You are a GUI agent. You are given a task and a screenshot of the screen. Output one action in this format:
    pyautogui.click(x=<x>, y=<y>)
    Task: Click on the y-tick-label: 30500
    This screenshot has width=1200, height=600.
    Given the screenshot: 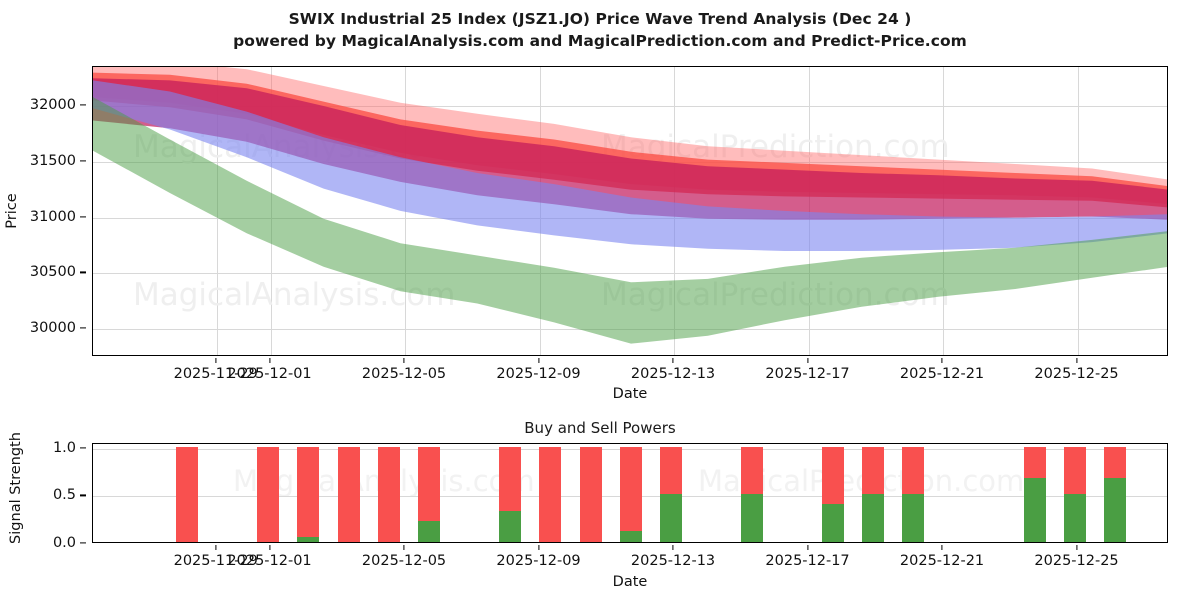 What is the action you would take?
    pyautogui.click(x=52, y=272)
    